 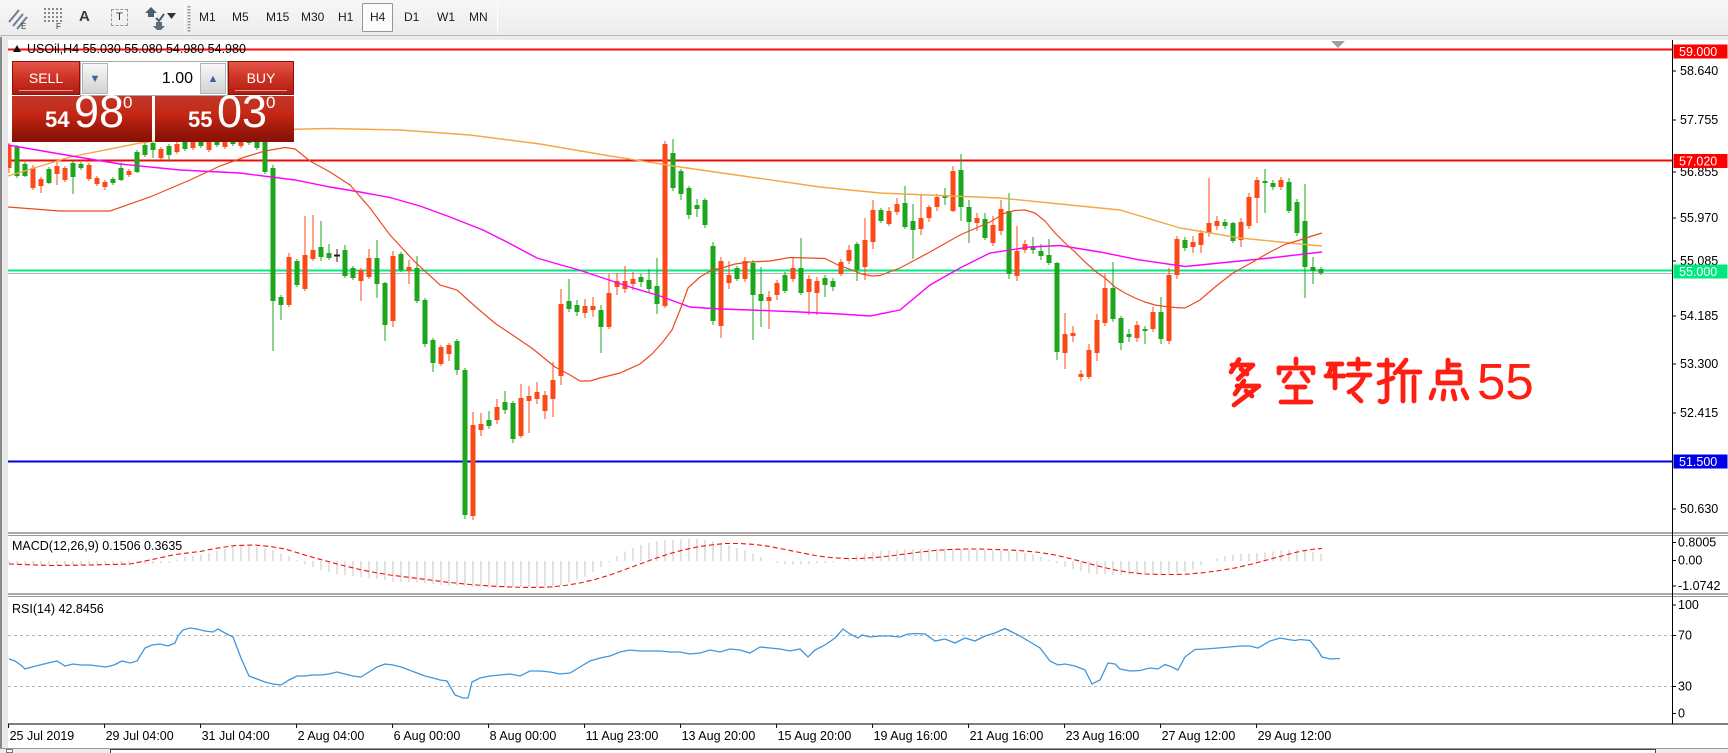 What do you see at coordinates (1699, 586) in the screenshot?
I see `svg-text: -1.0742` at bounding box center [1699, 586].